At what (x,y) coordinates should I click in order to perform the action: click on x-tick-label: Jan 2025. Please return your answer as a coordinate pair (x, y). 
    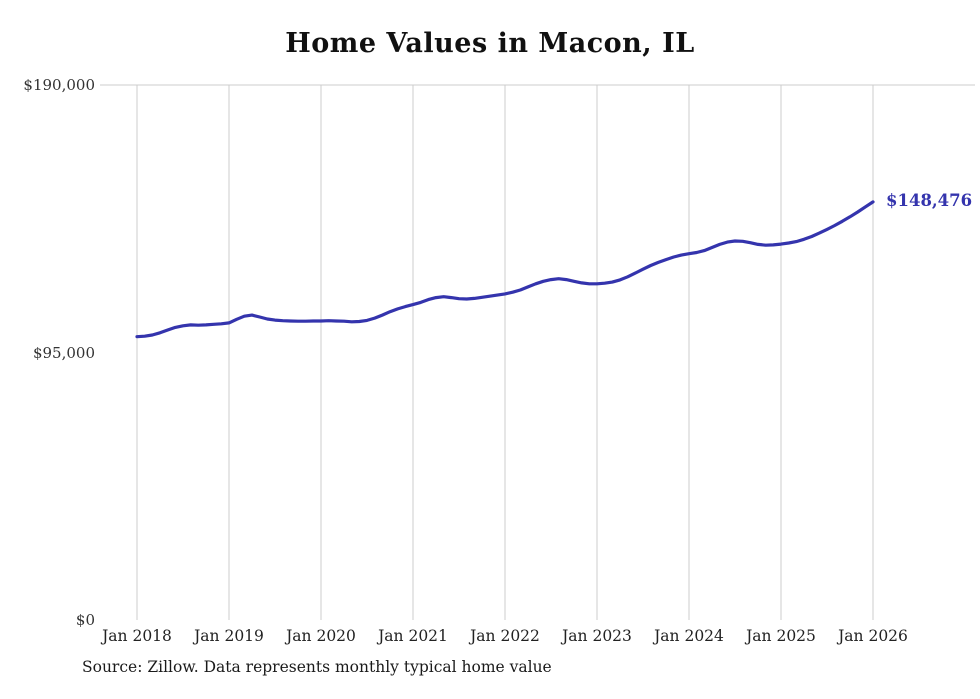
    Looking at the image, I should click on (781, 636).